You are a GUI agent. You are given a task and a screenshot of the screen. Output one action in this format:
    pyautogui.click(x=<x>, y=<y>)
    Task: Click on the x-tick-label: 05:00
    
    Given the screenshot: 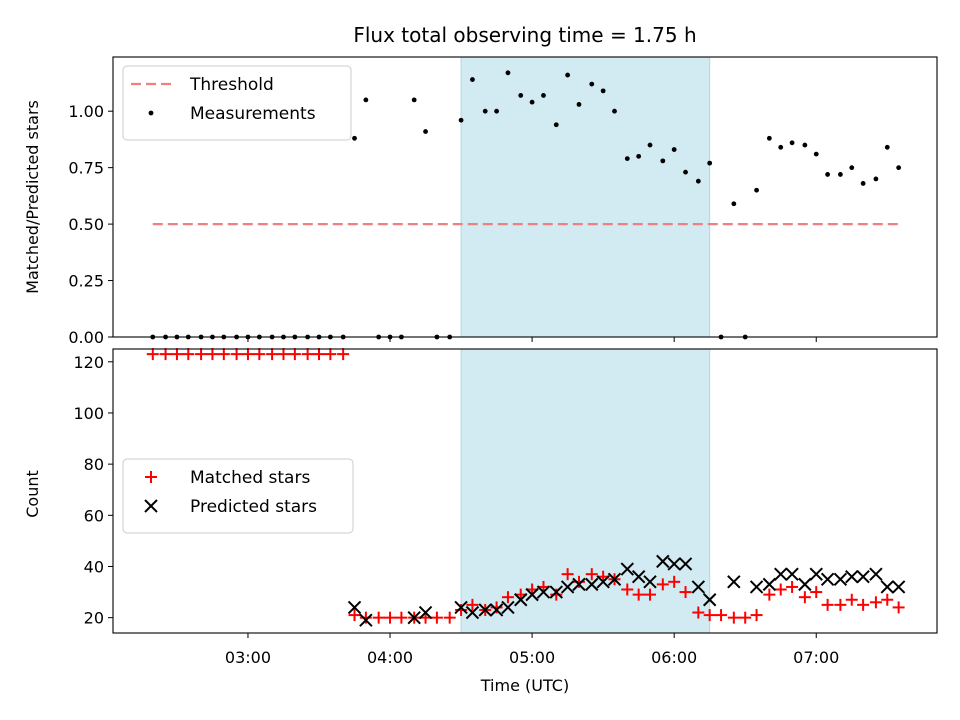 What is the action you would take?
    pyautogui.click(x=532, y=657)
    